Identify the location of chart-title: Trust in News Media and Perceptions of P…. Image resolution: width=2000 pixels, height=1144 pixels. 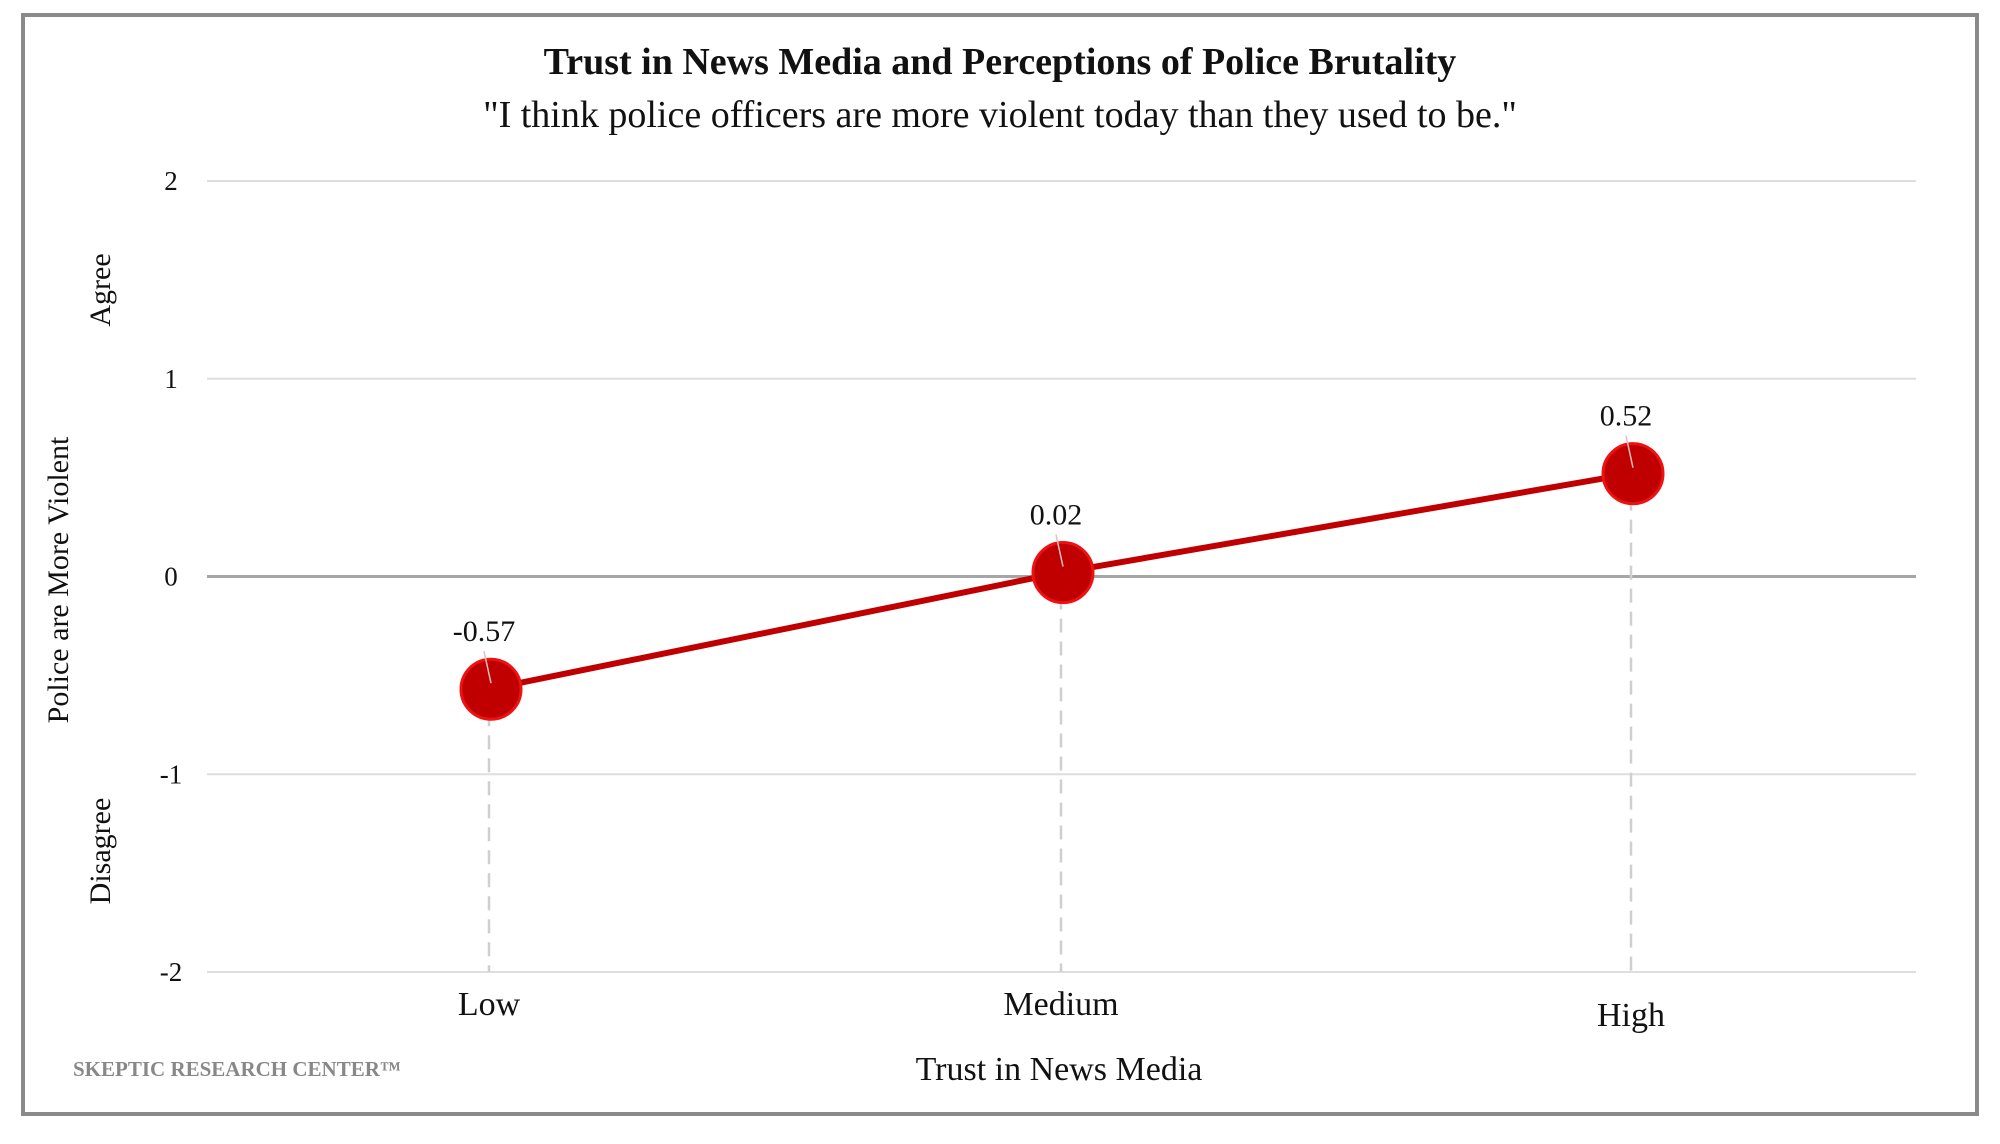
(1000, 62).